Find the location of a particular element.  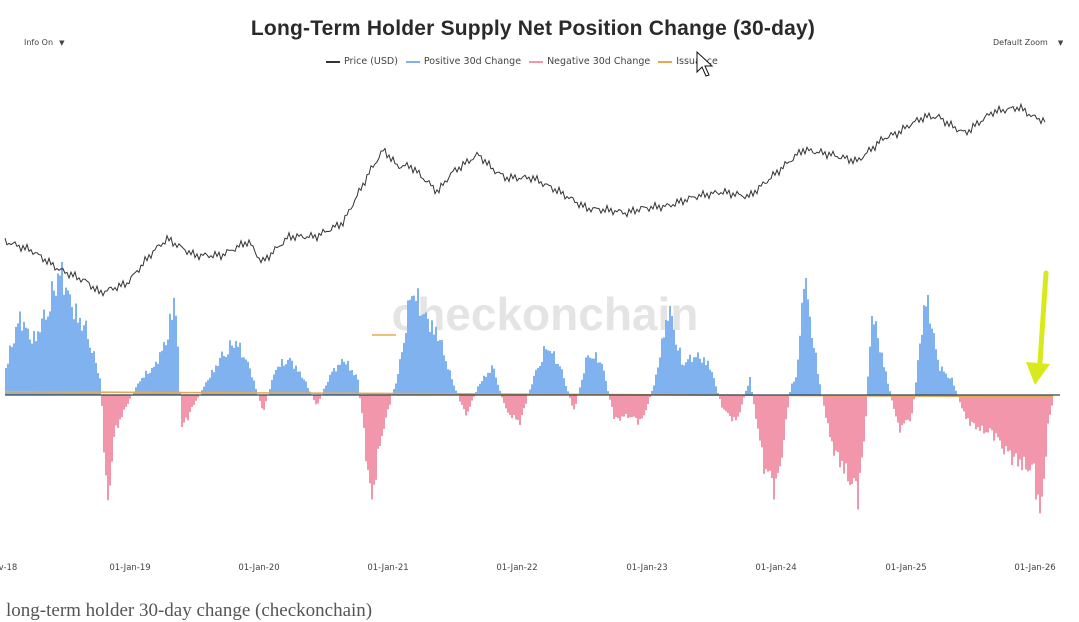

legend-item-positive: Positive 30d Change is located at coordinates (463, 61).